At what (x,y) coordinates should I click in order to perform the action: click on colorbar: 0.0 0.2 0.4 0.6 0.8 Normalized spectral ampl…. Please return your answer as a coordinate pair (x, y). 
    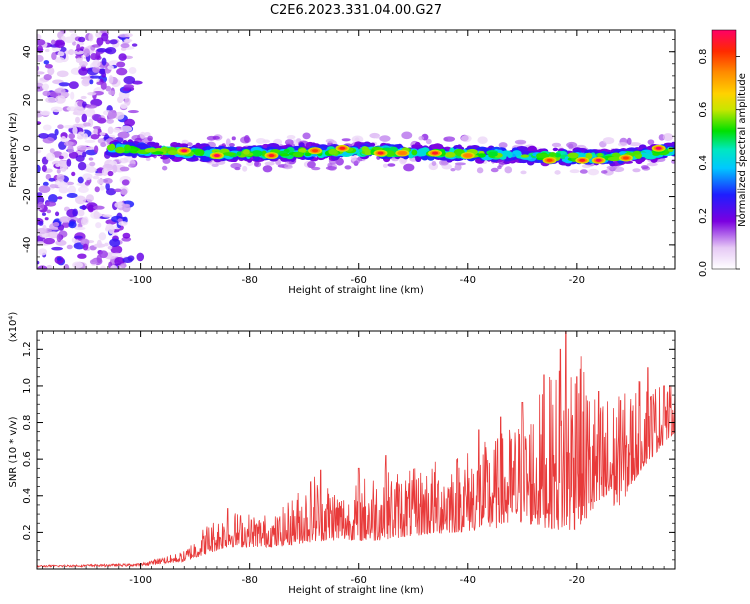
    Looking at the image, I should click on (723, 153).